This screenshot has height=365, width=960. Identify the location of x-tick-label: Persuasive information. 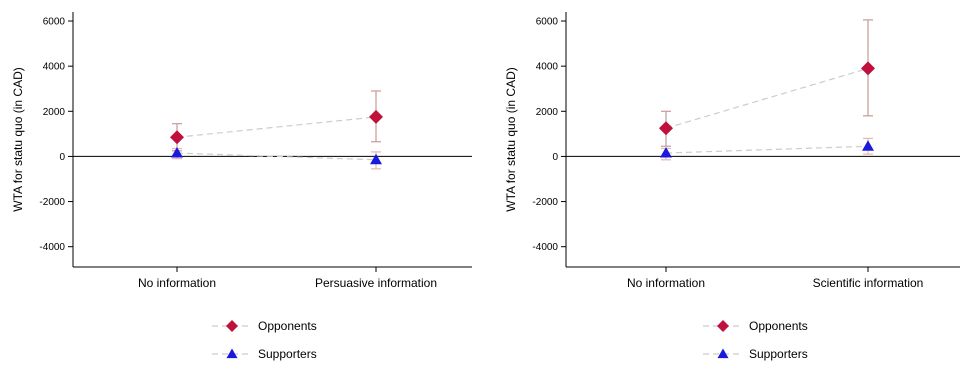
(376, 283).